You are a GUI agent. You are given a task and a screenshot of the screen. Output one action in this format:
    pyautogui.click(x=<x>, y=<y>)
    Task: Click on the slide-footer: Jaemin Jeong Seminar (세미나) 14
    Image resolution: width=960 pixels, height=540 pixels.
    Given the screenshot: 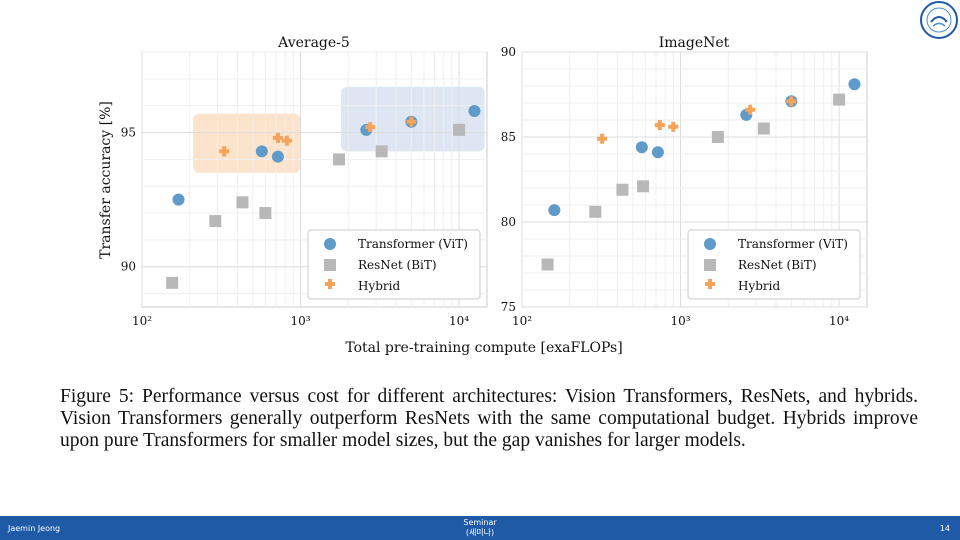 What is the action you would take?
    pyautogui.click(x=480, y=528)
    